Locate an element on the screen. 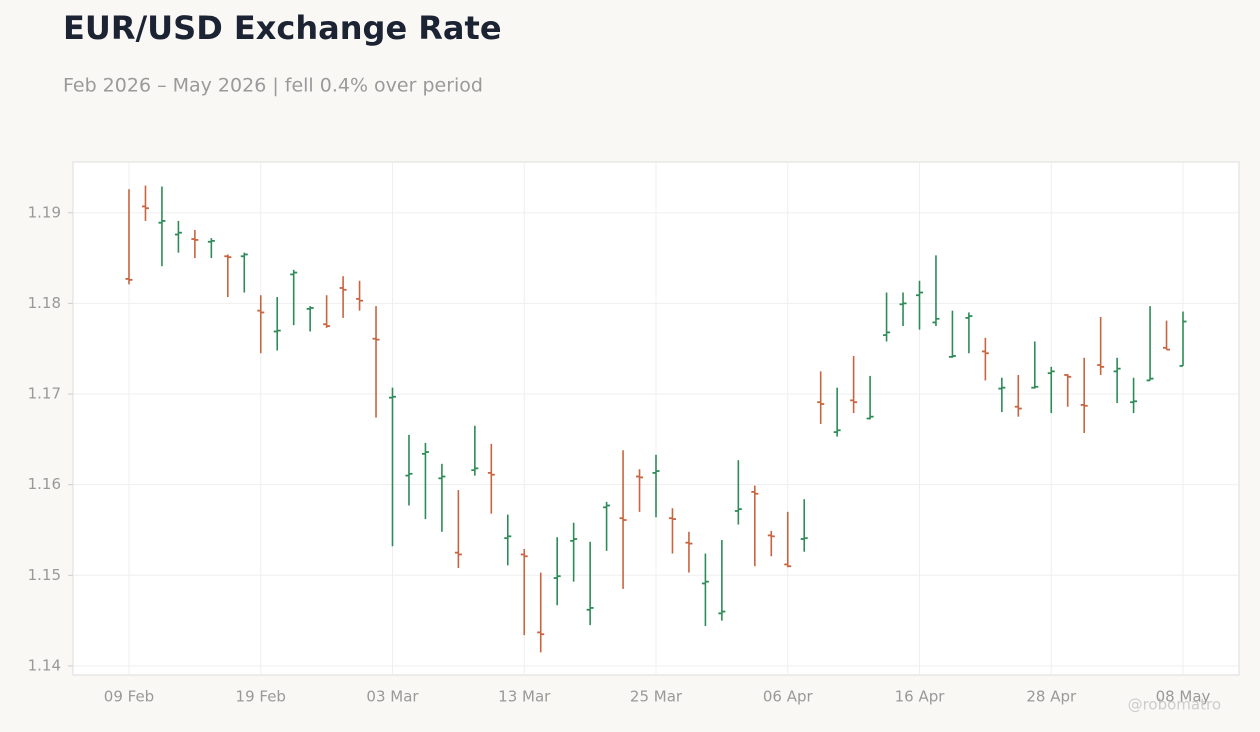 The width and height of the screenshot is (1260, 732). x-tick-label: 28 Apr is located at coordinates (1051, 697).